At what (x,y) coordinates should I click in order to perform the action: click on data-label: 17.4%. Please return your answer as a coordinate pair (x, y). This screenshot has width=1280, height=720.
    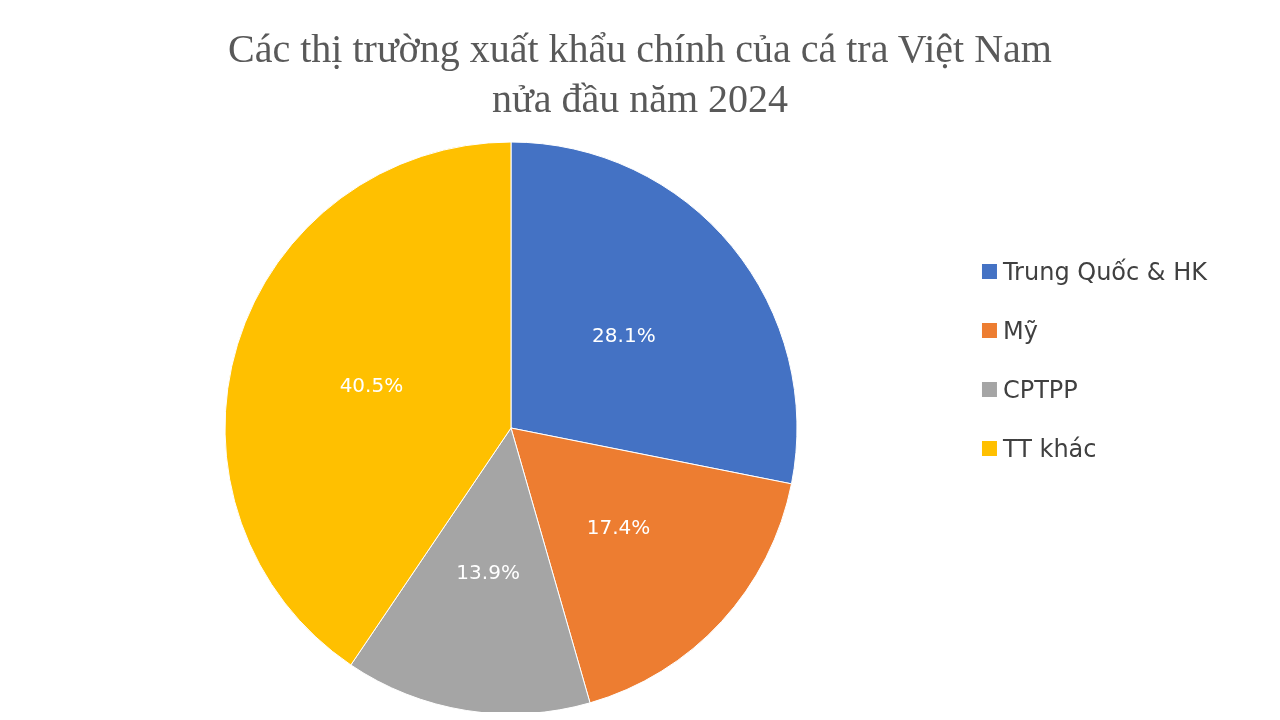
    Looking at the image, I should click on (618, 526).